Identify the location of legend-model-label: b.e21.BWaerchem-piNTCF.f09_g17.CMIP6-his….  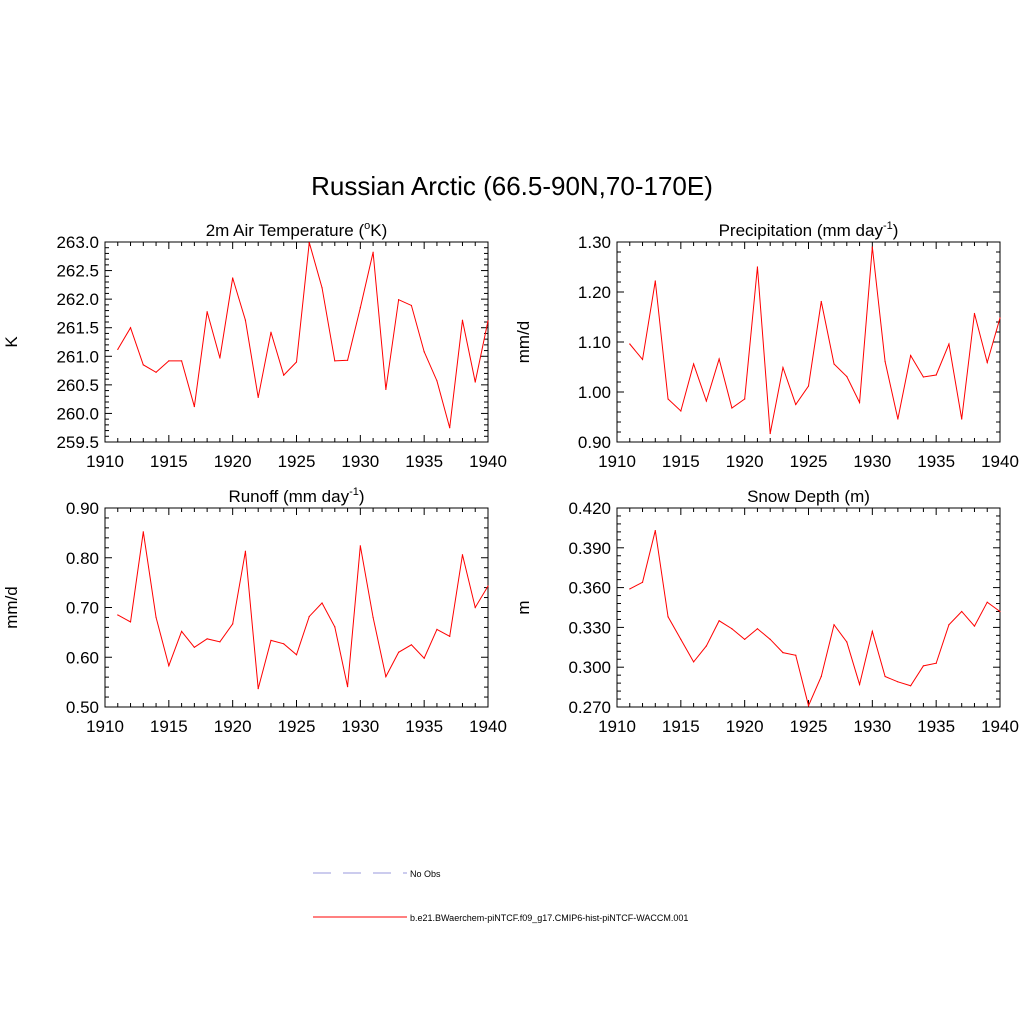
(549, 918).